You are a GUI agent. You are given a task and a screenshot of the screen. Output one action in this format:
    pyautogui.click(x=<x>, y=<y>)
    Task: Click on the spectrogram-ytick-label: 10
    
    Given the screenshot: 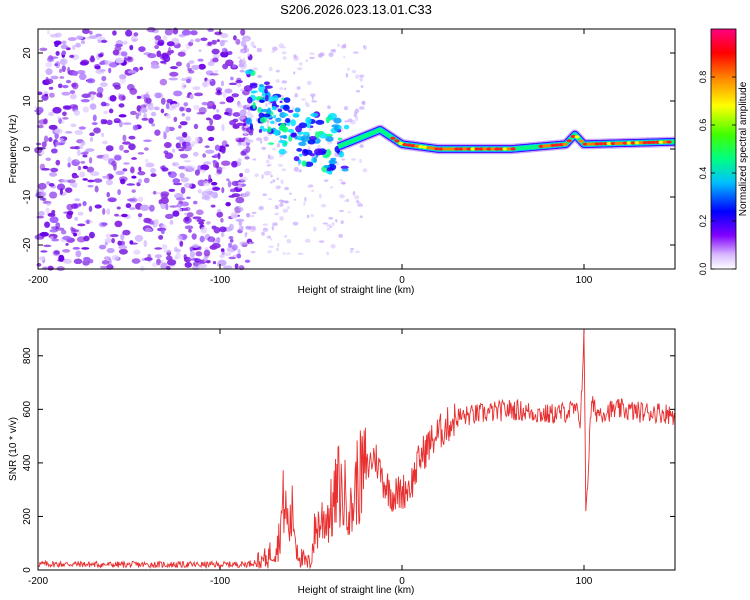 What is the action you would take?
    pyautogui.click(x=27, y=101)
    